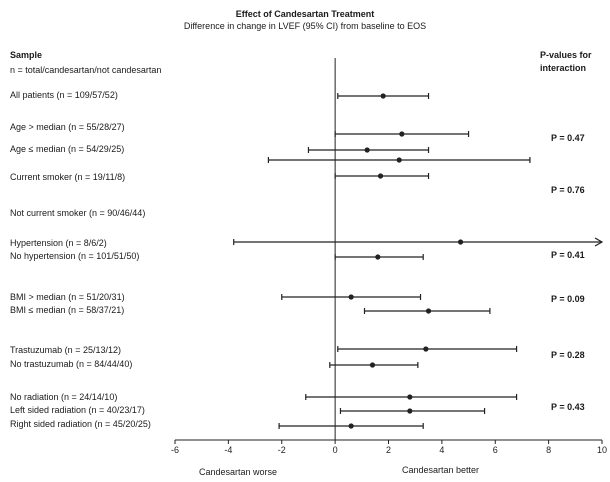 The image size is (610, 482). Describe the element at coordinates (548, 450) in the screenshot. I see `x-tick-label: 8` at that location.